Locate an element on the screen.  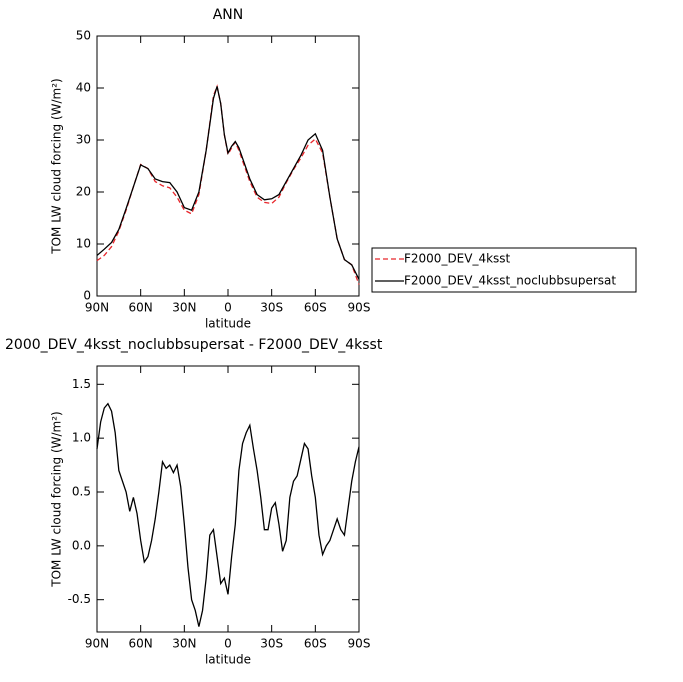
y-tick-label: 10 is located at coordinates (83, 244).